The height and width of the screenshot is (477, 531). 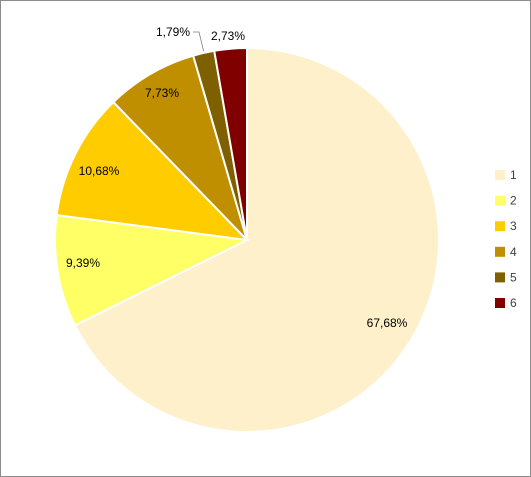 I want to click on data-label-2: 9,39%, so click(x=83, y=263).